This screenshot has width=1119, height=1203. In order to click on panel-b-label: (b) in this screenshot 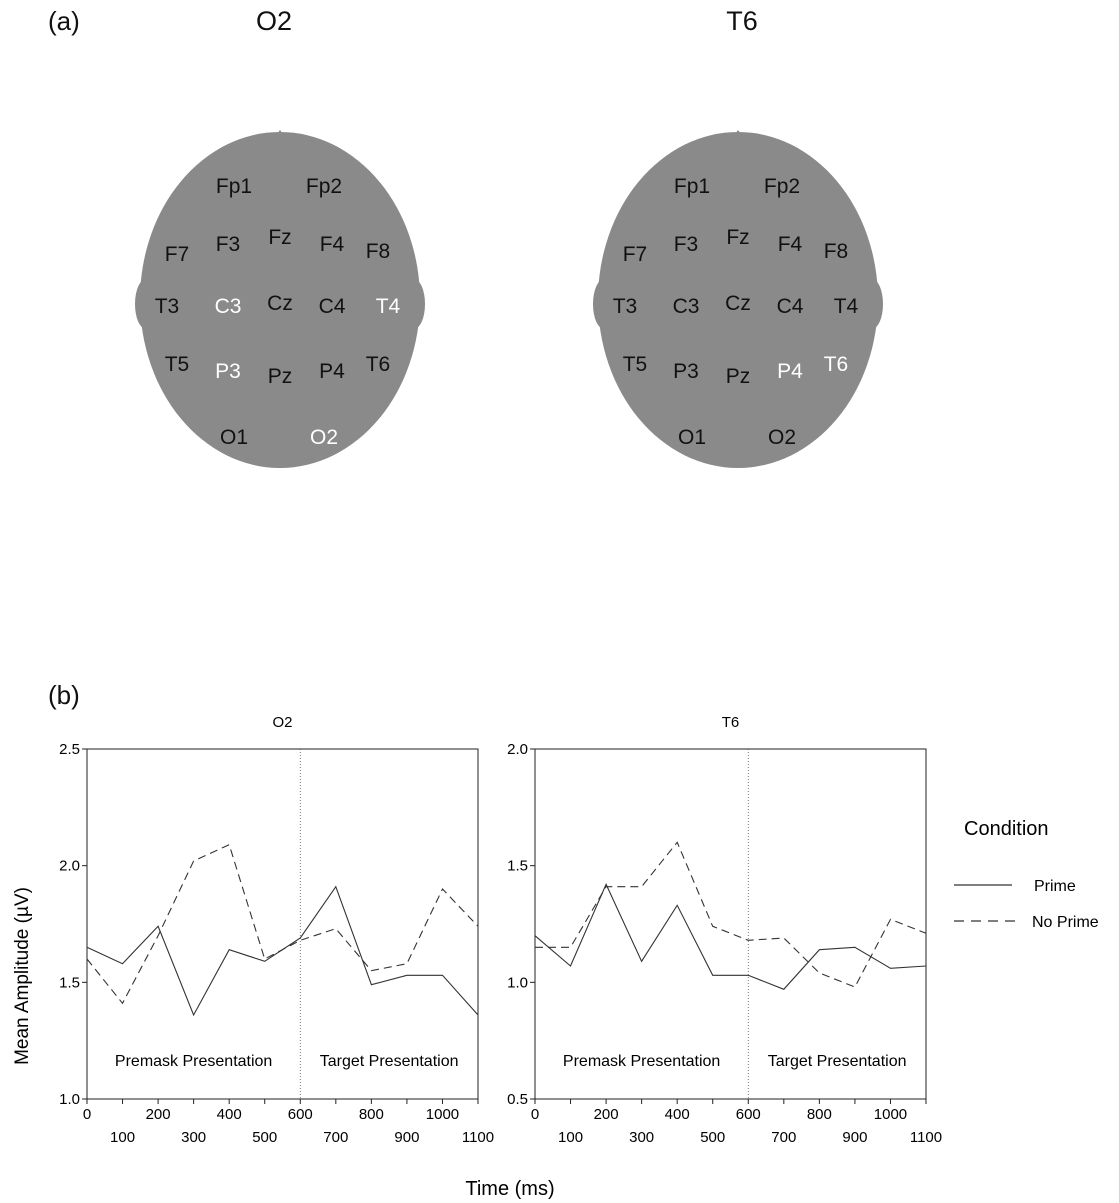, I will do `click(64, 695)`.